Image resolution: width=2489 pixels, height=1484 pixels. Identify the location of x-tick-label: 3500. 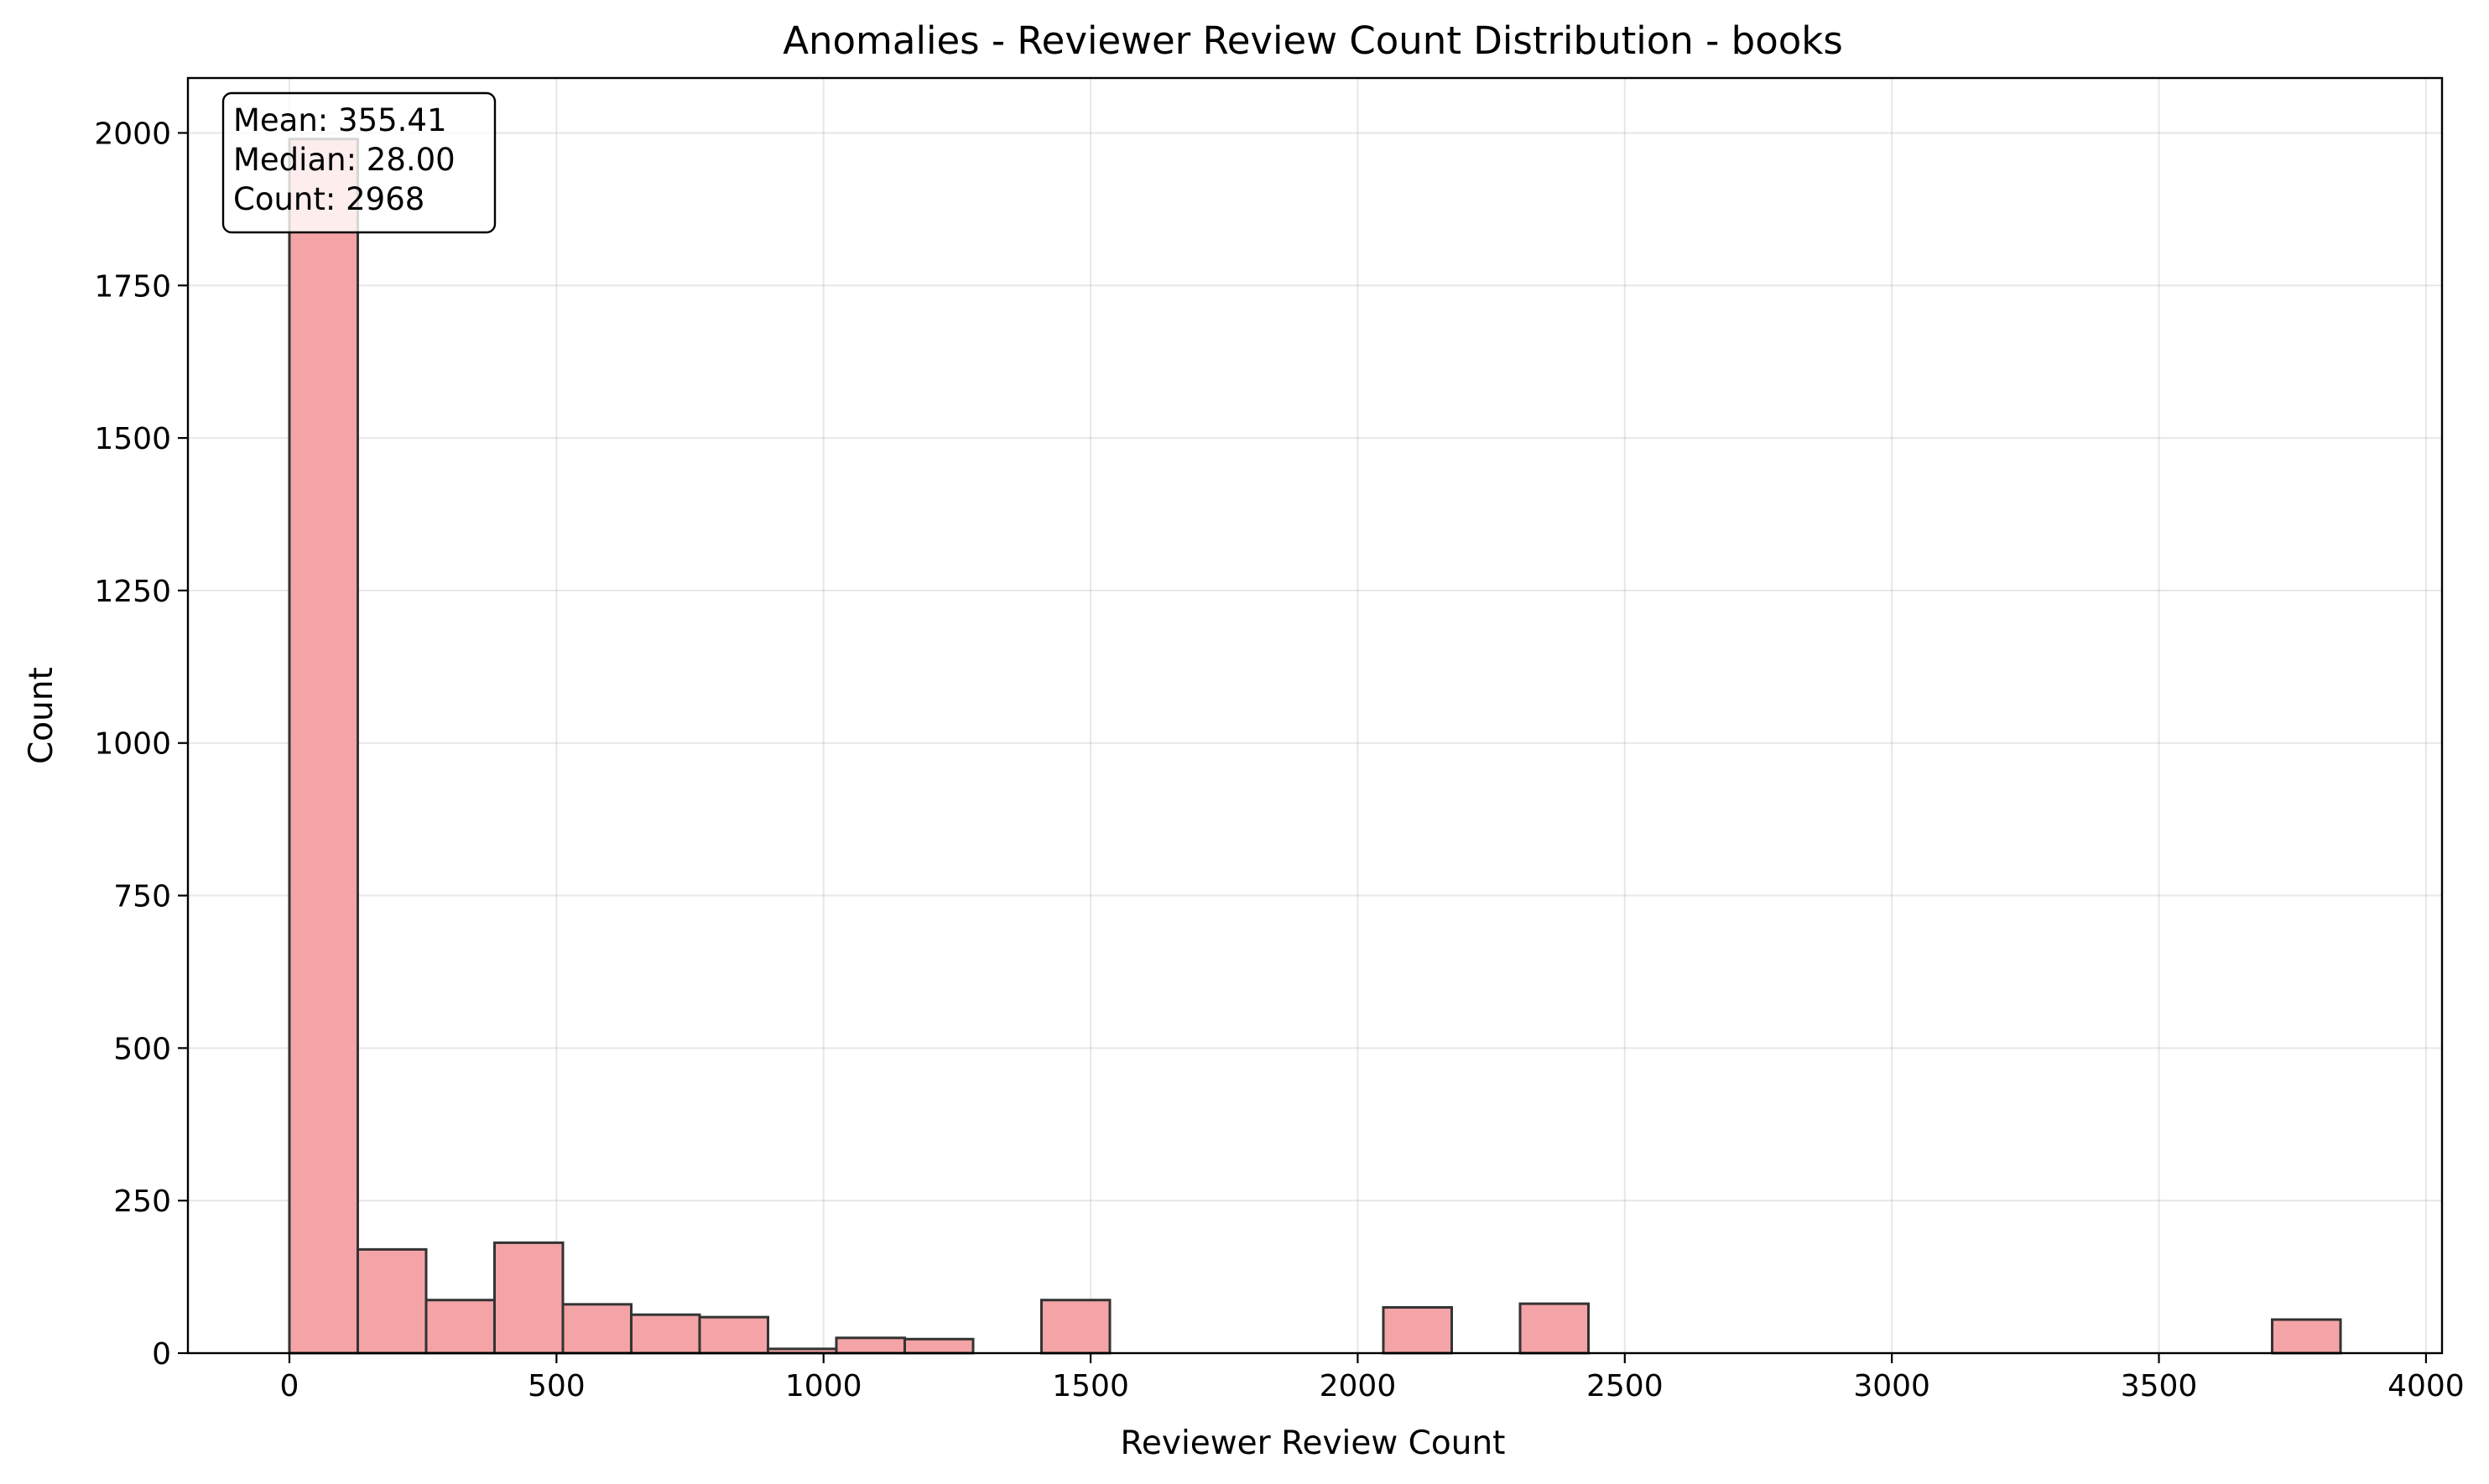
(2159, 1386).